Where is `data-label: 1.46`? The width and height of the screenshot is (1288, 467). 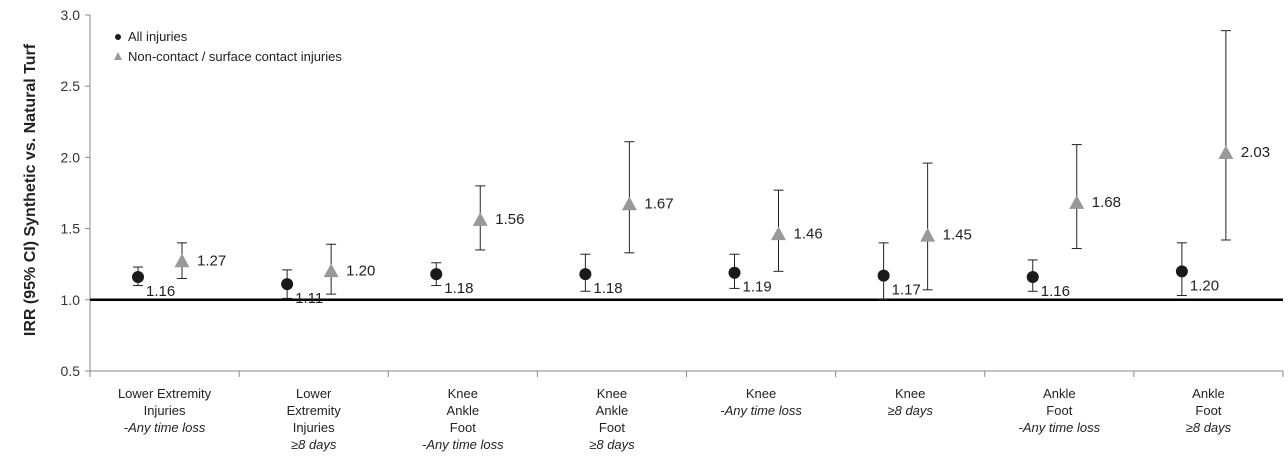
data-label: 1.46 is located at coordinates (808, 233).